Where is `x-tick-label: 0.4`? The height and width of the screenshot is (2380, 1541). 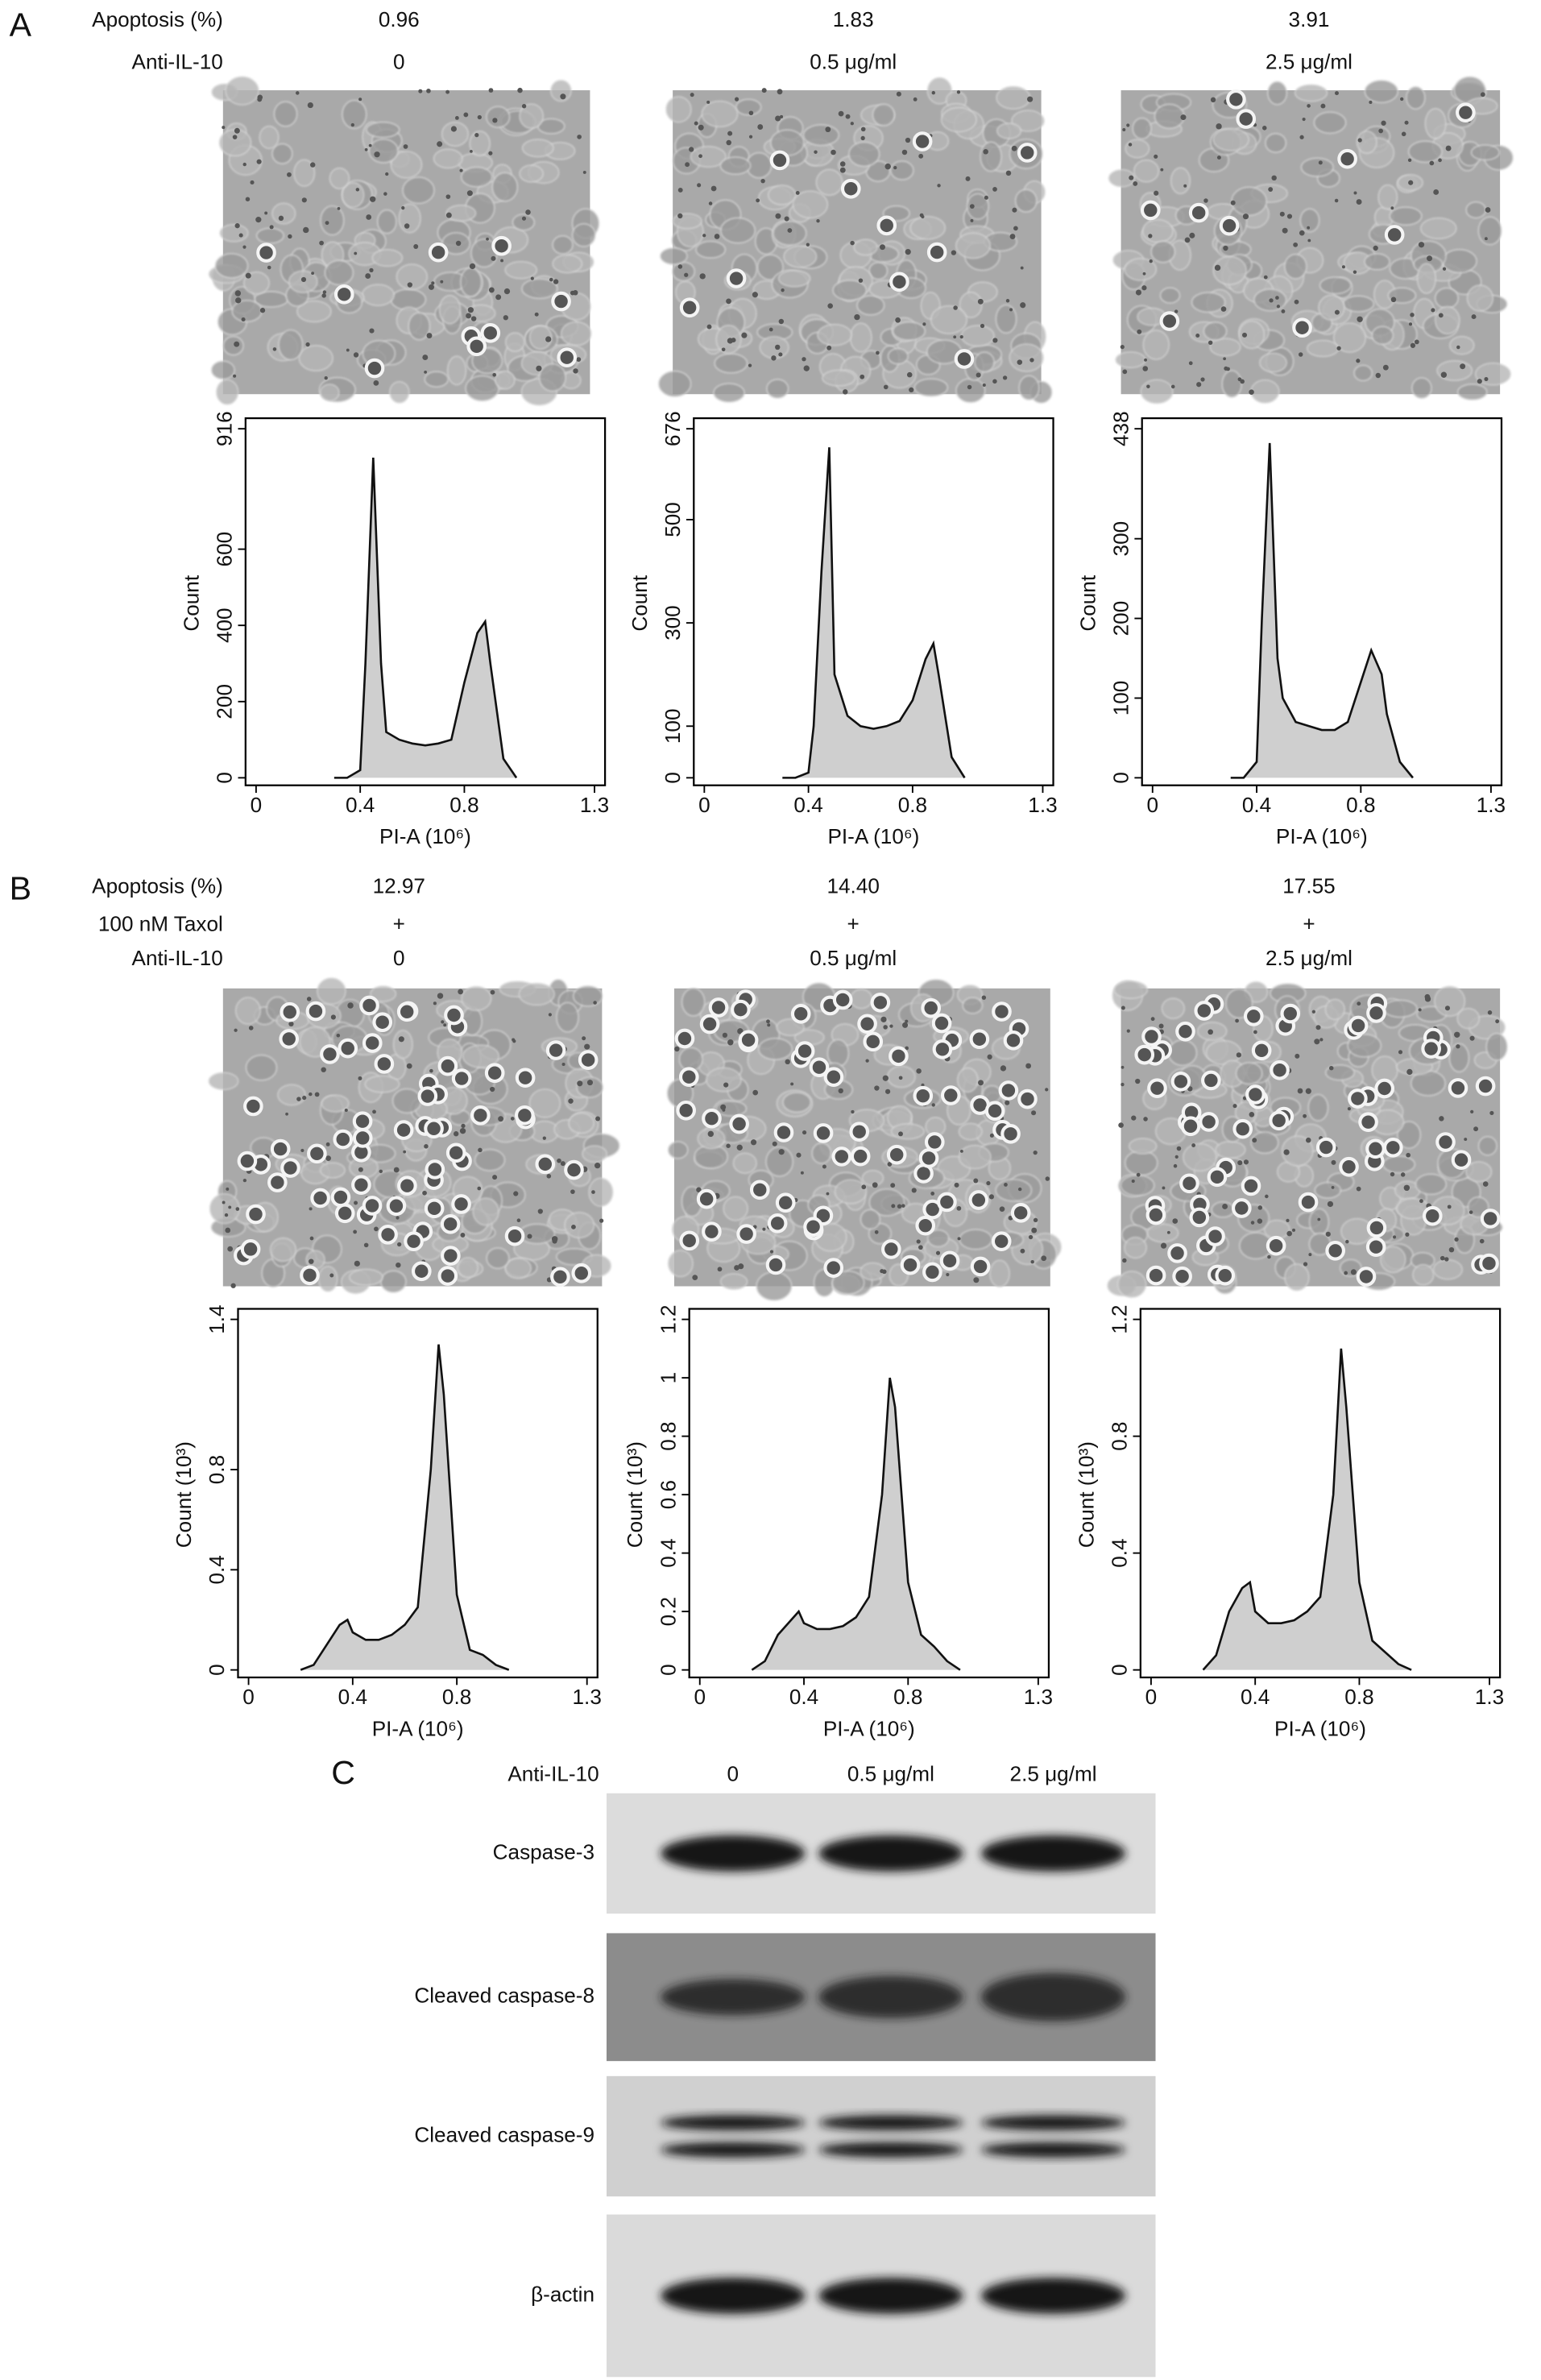 x-tick-label: 0.4 is located at coordinates (360, 805).